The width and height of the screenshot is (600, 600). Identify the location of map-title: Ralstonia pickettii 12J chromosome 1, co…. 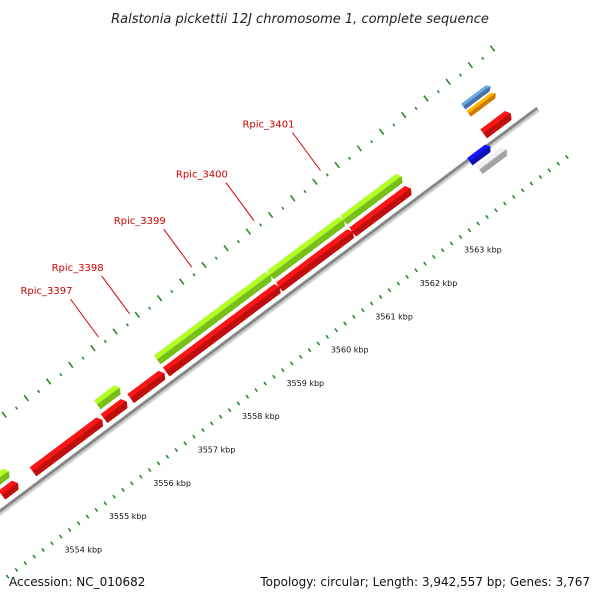
(300, 19).